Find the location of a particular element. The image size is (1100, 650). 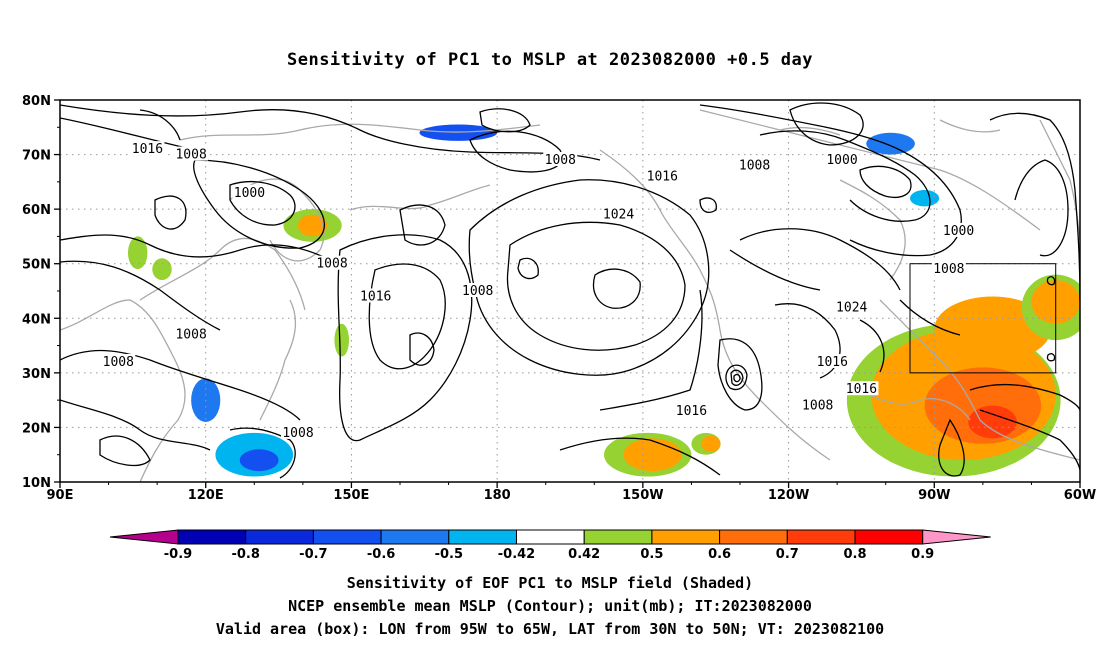

valid-area-box is located at coordinates (983, 318).